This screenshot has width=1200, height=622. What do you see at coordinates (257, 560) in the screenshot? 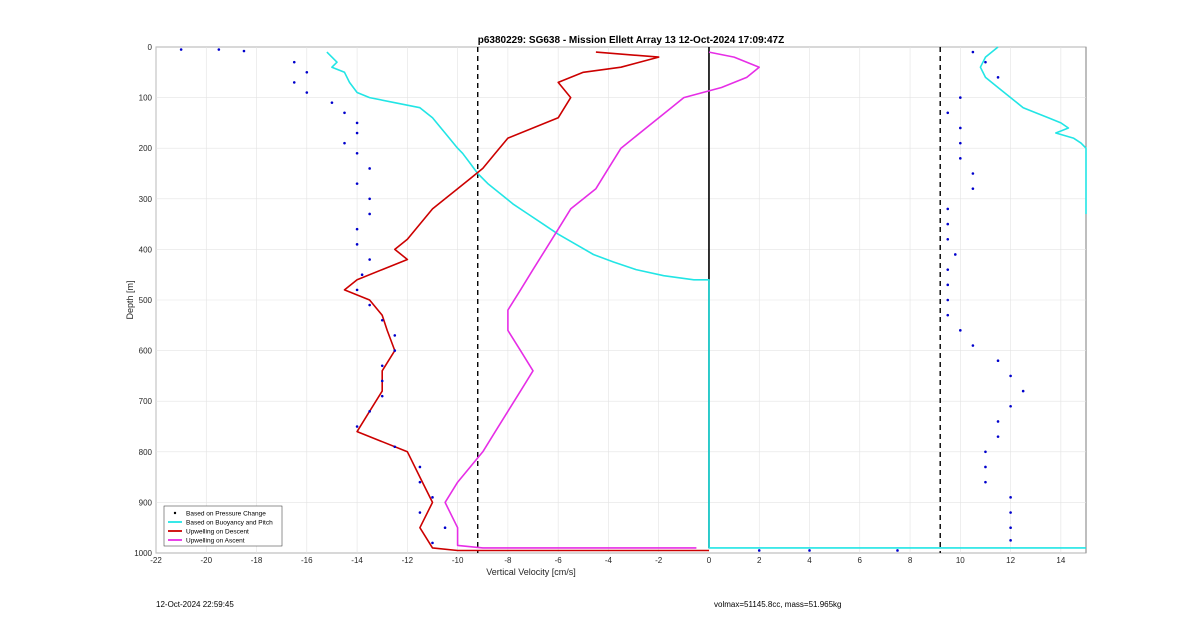
I see `x-tick-label: -18` at bounding box center [257, 560].